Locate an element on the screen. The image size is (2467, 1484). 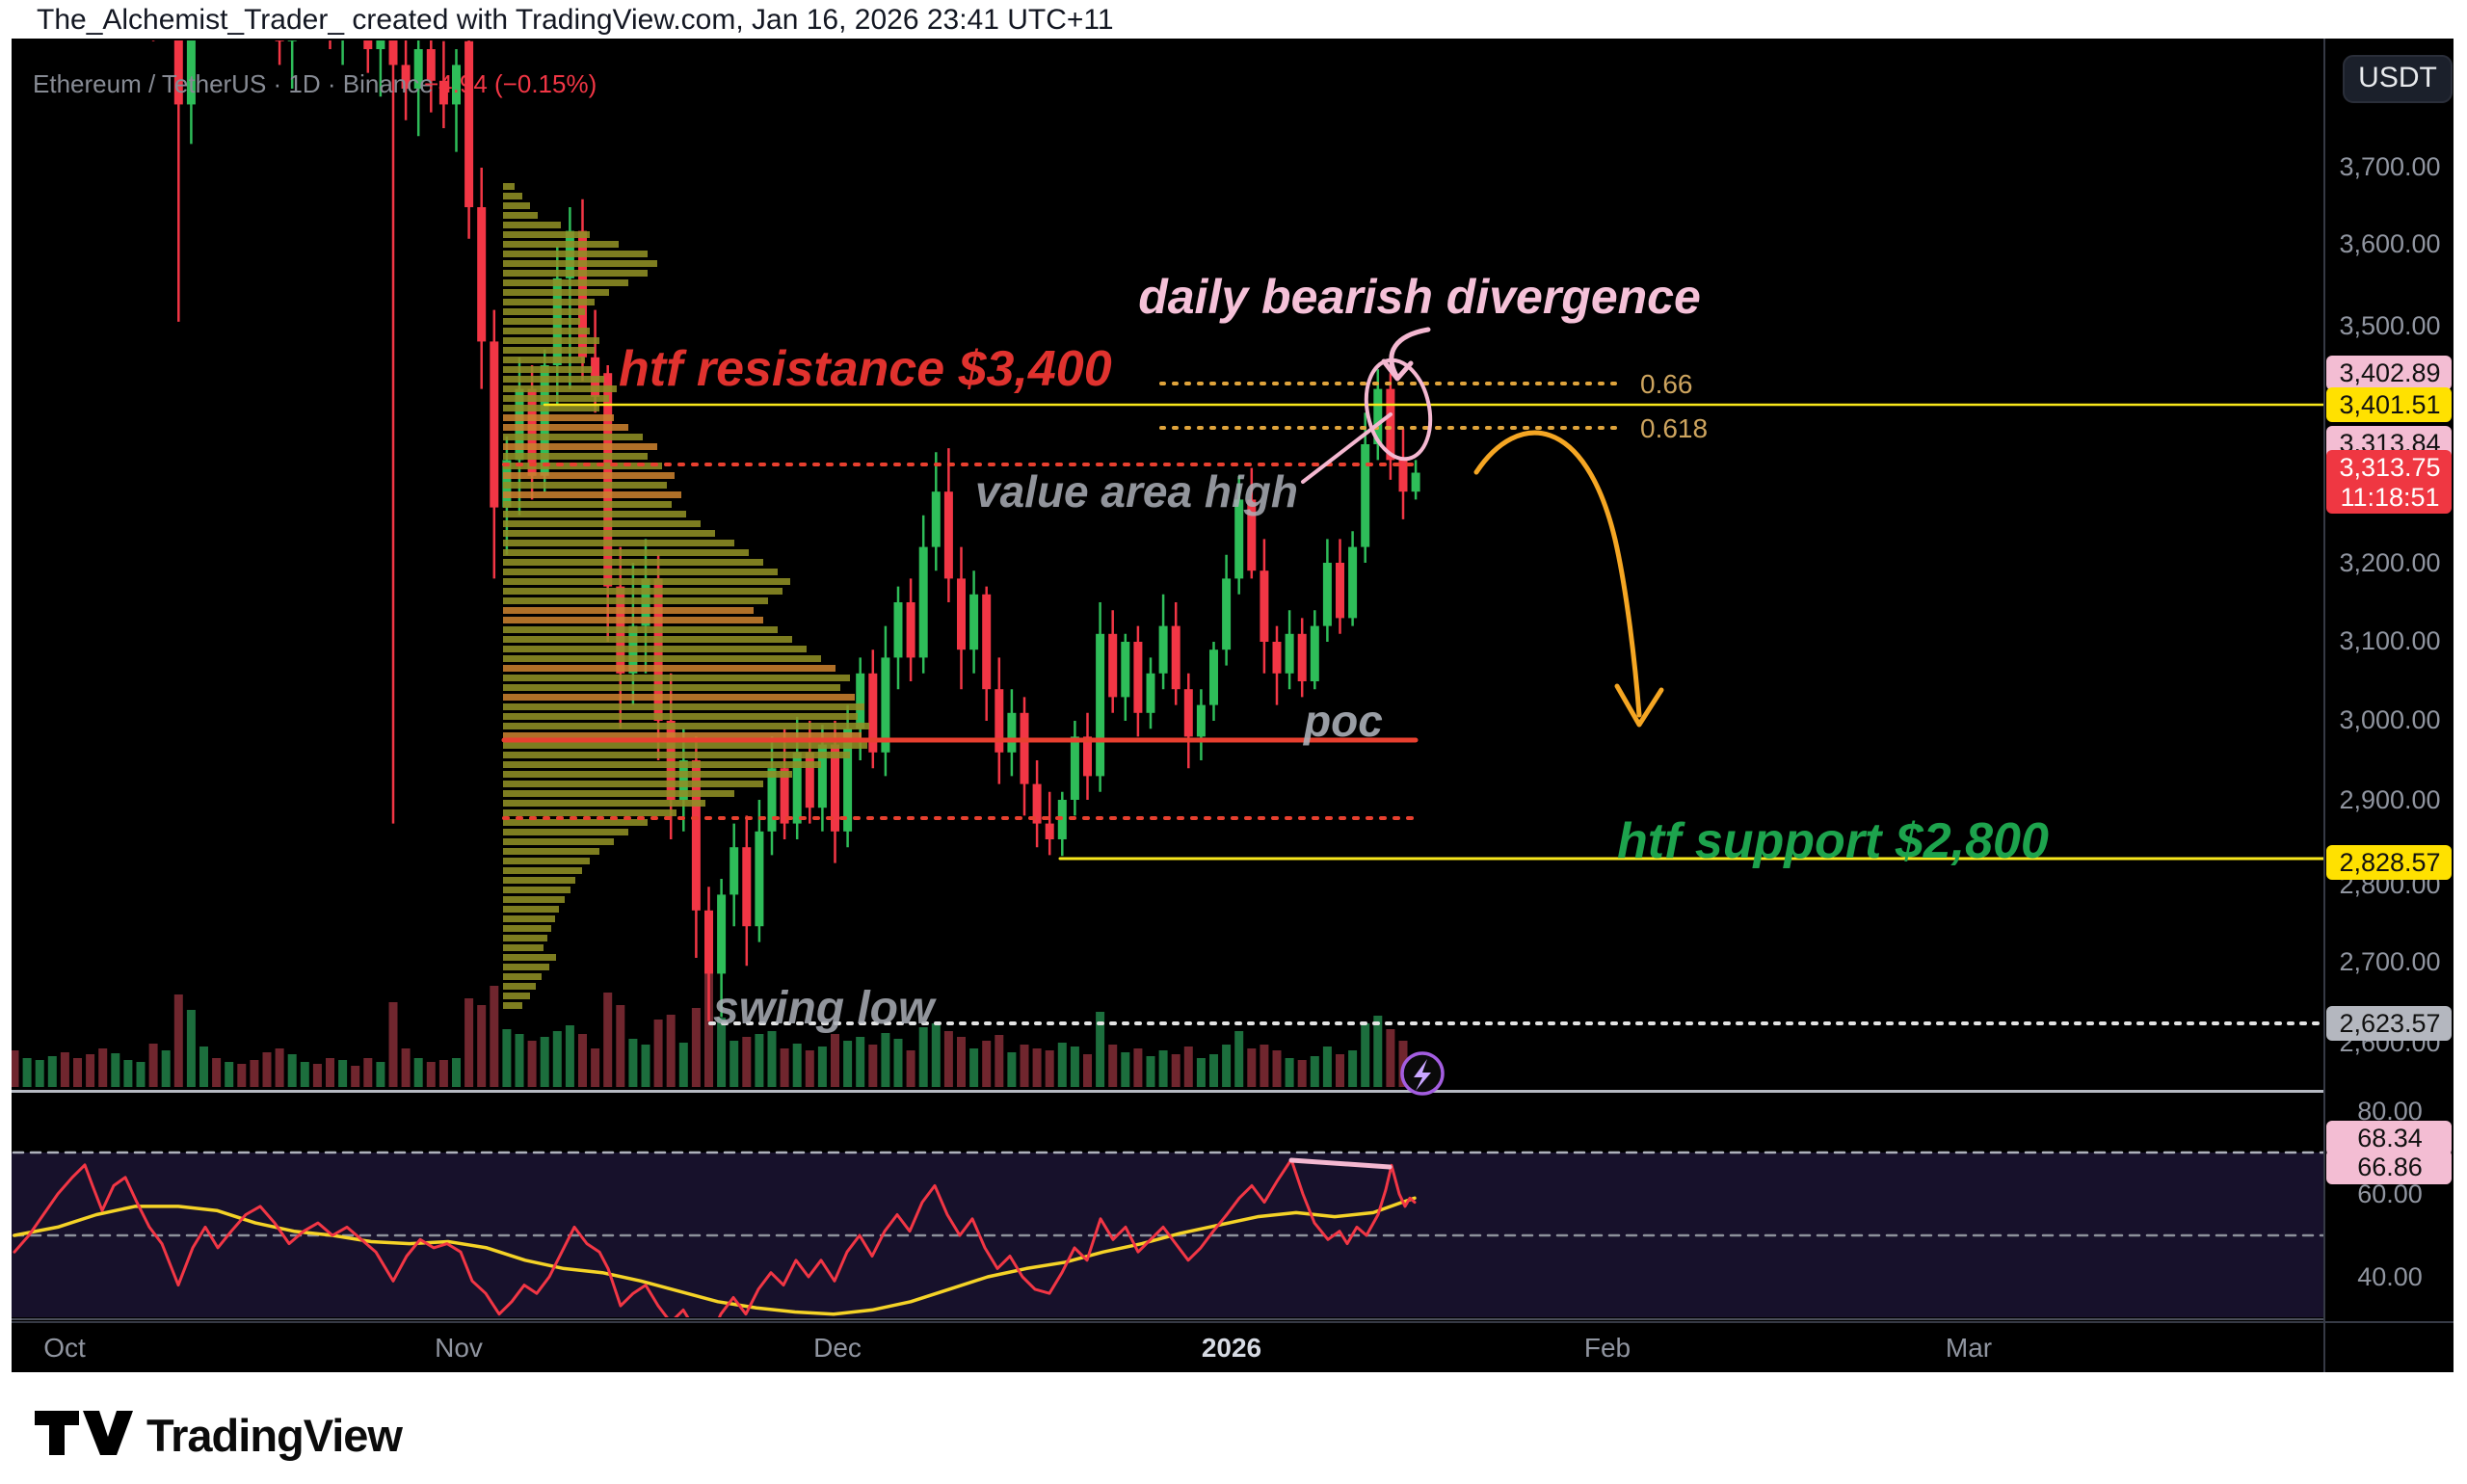
fib-0618-label: 0.618 is located at coordinates (1674, 428).